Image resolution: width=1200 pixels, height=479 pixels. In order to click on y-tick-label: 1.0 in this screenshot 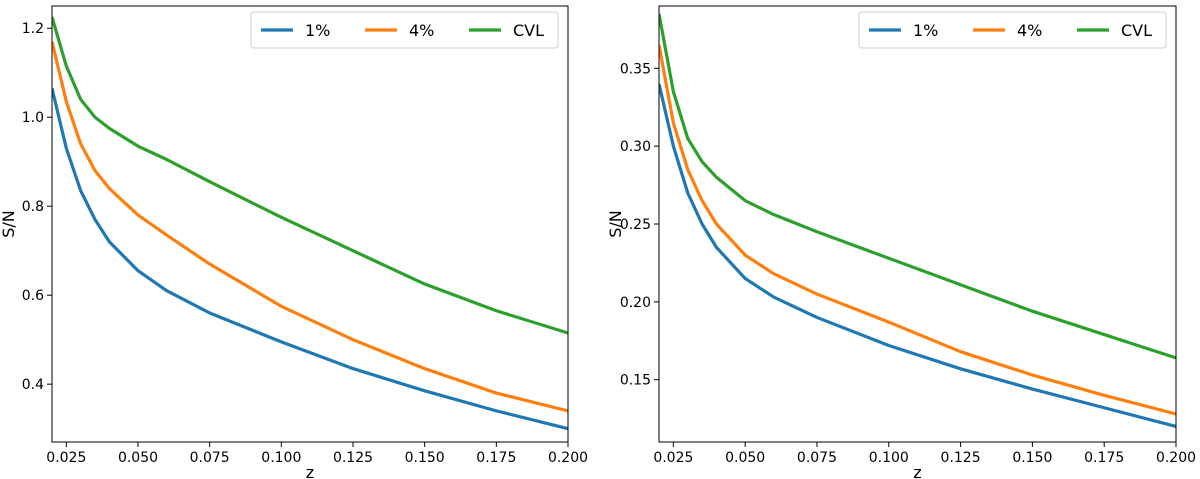, I will do `click(33, 118)`.